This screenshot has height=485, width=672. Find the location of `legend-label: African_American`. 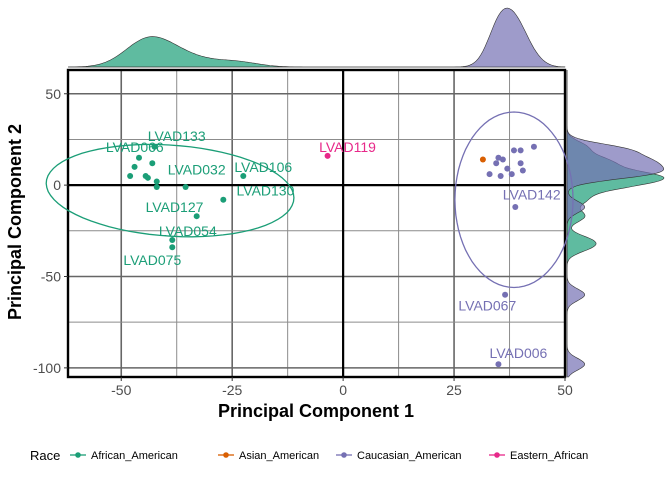

legend-label: African_American is located at coordinates (134, 456).